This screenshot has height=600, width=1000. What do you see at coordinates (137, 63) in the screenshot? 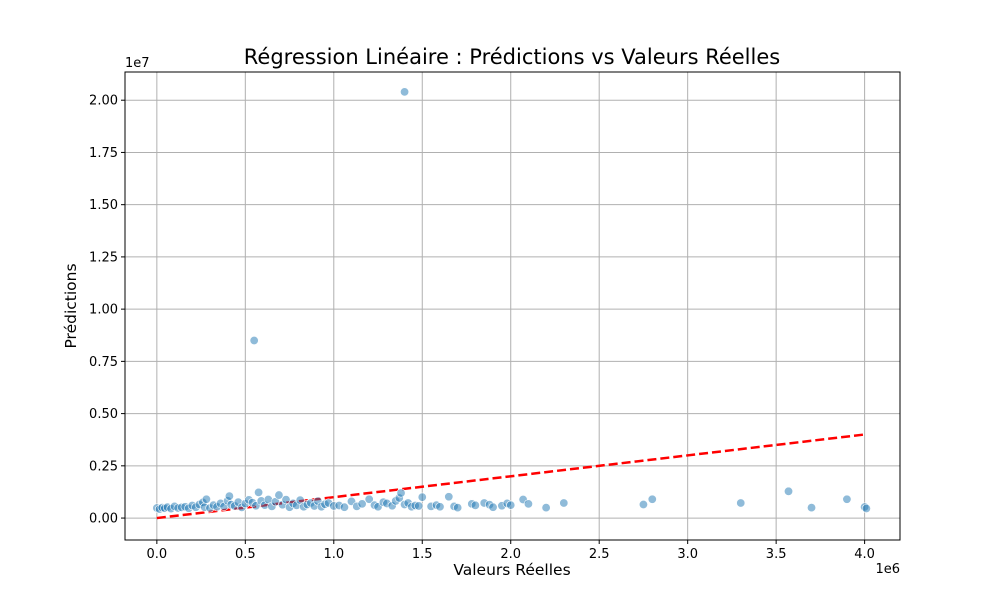
I see `y-offset-label: 1e7` at bounding box center [137, 63].